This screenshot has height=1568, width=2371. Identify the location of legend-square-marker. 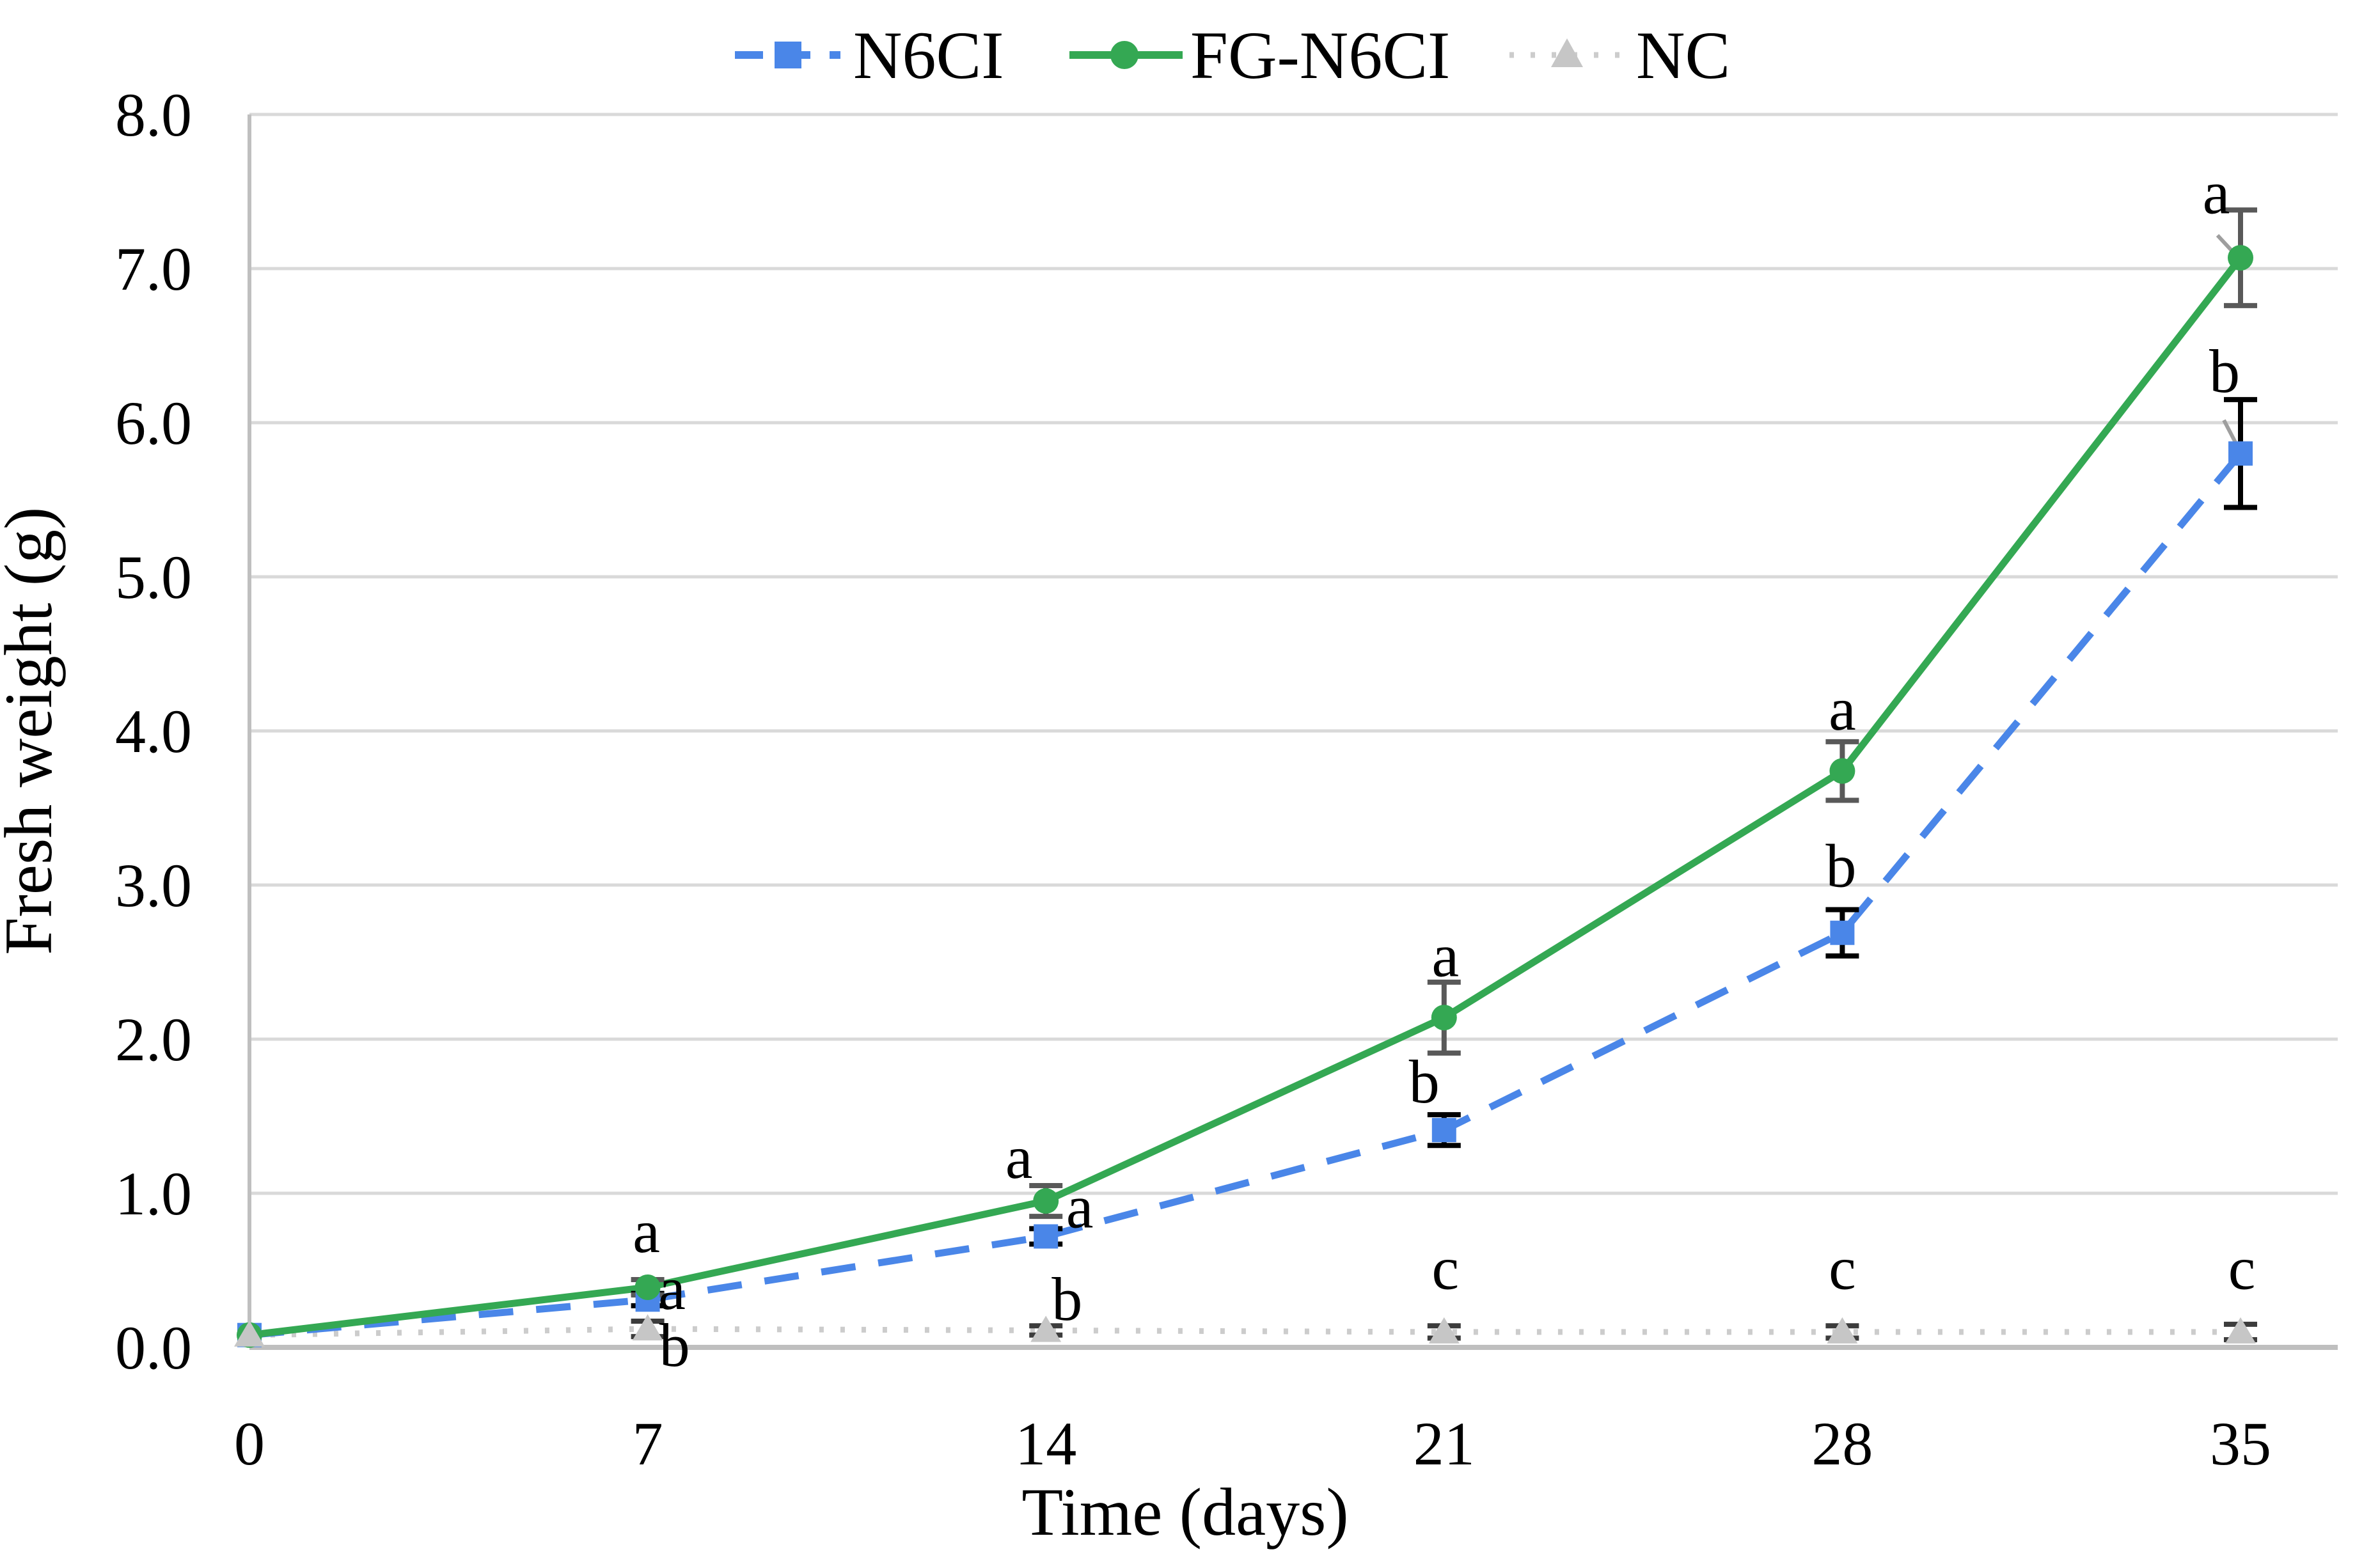
(788, 55).